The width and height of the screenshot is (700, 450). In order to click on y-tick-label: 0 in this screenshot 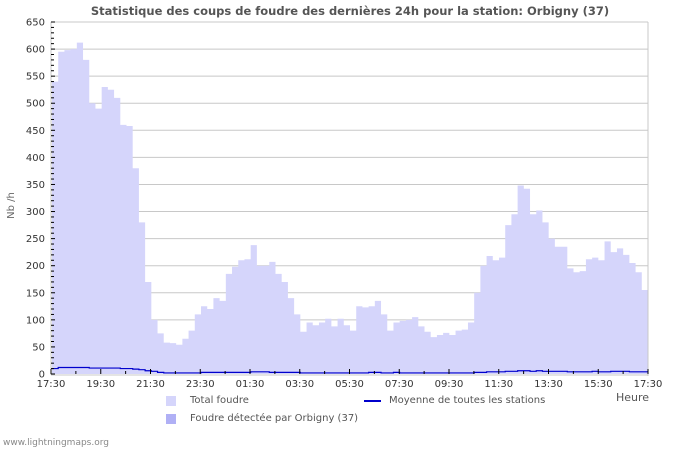, I will do `click(42, 375)`.